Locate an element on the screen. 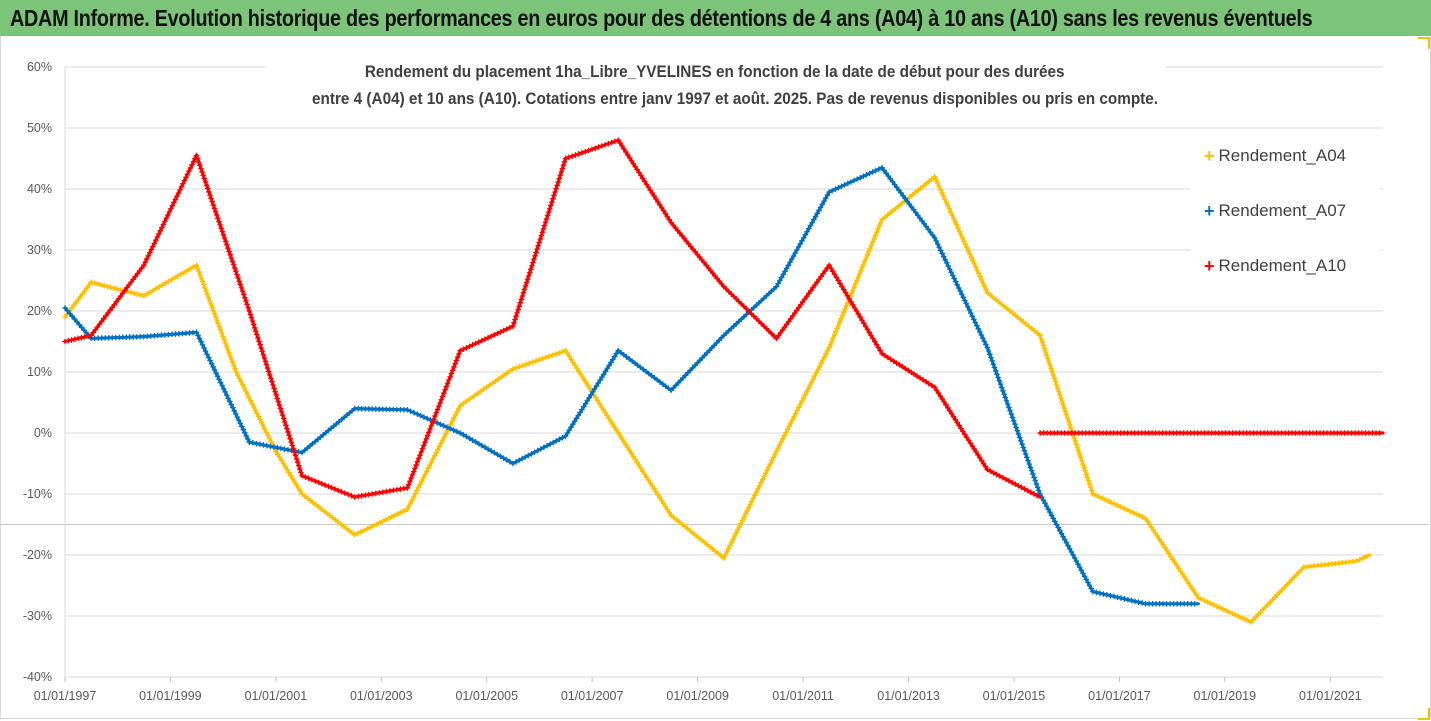 Image resolution: width=1431 pixels, height=721 pixels. x-tick-label: 01/01/2001 is located at coordinates (276, 696).